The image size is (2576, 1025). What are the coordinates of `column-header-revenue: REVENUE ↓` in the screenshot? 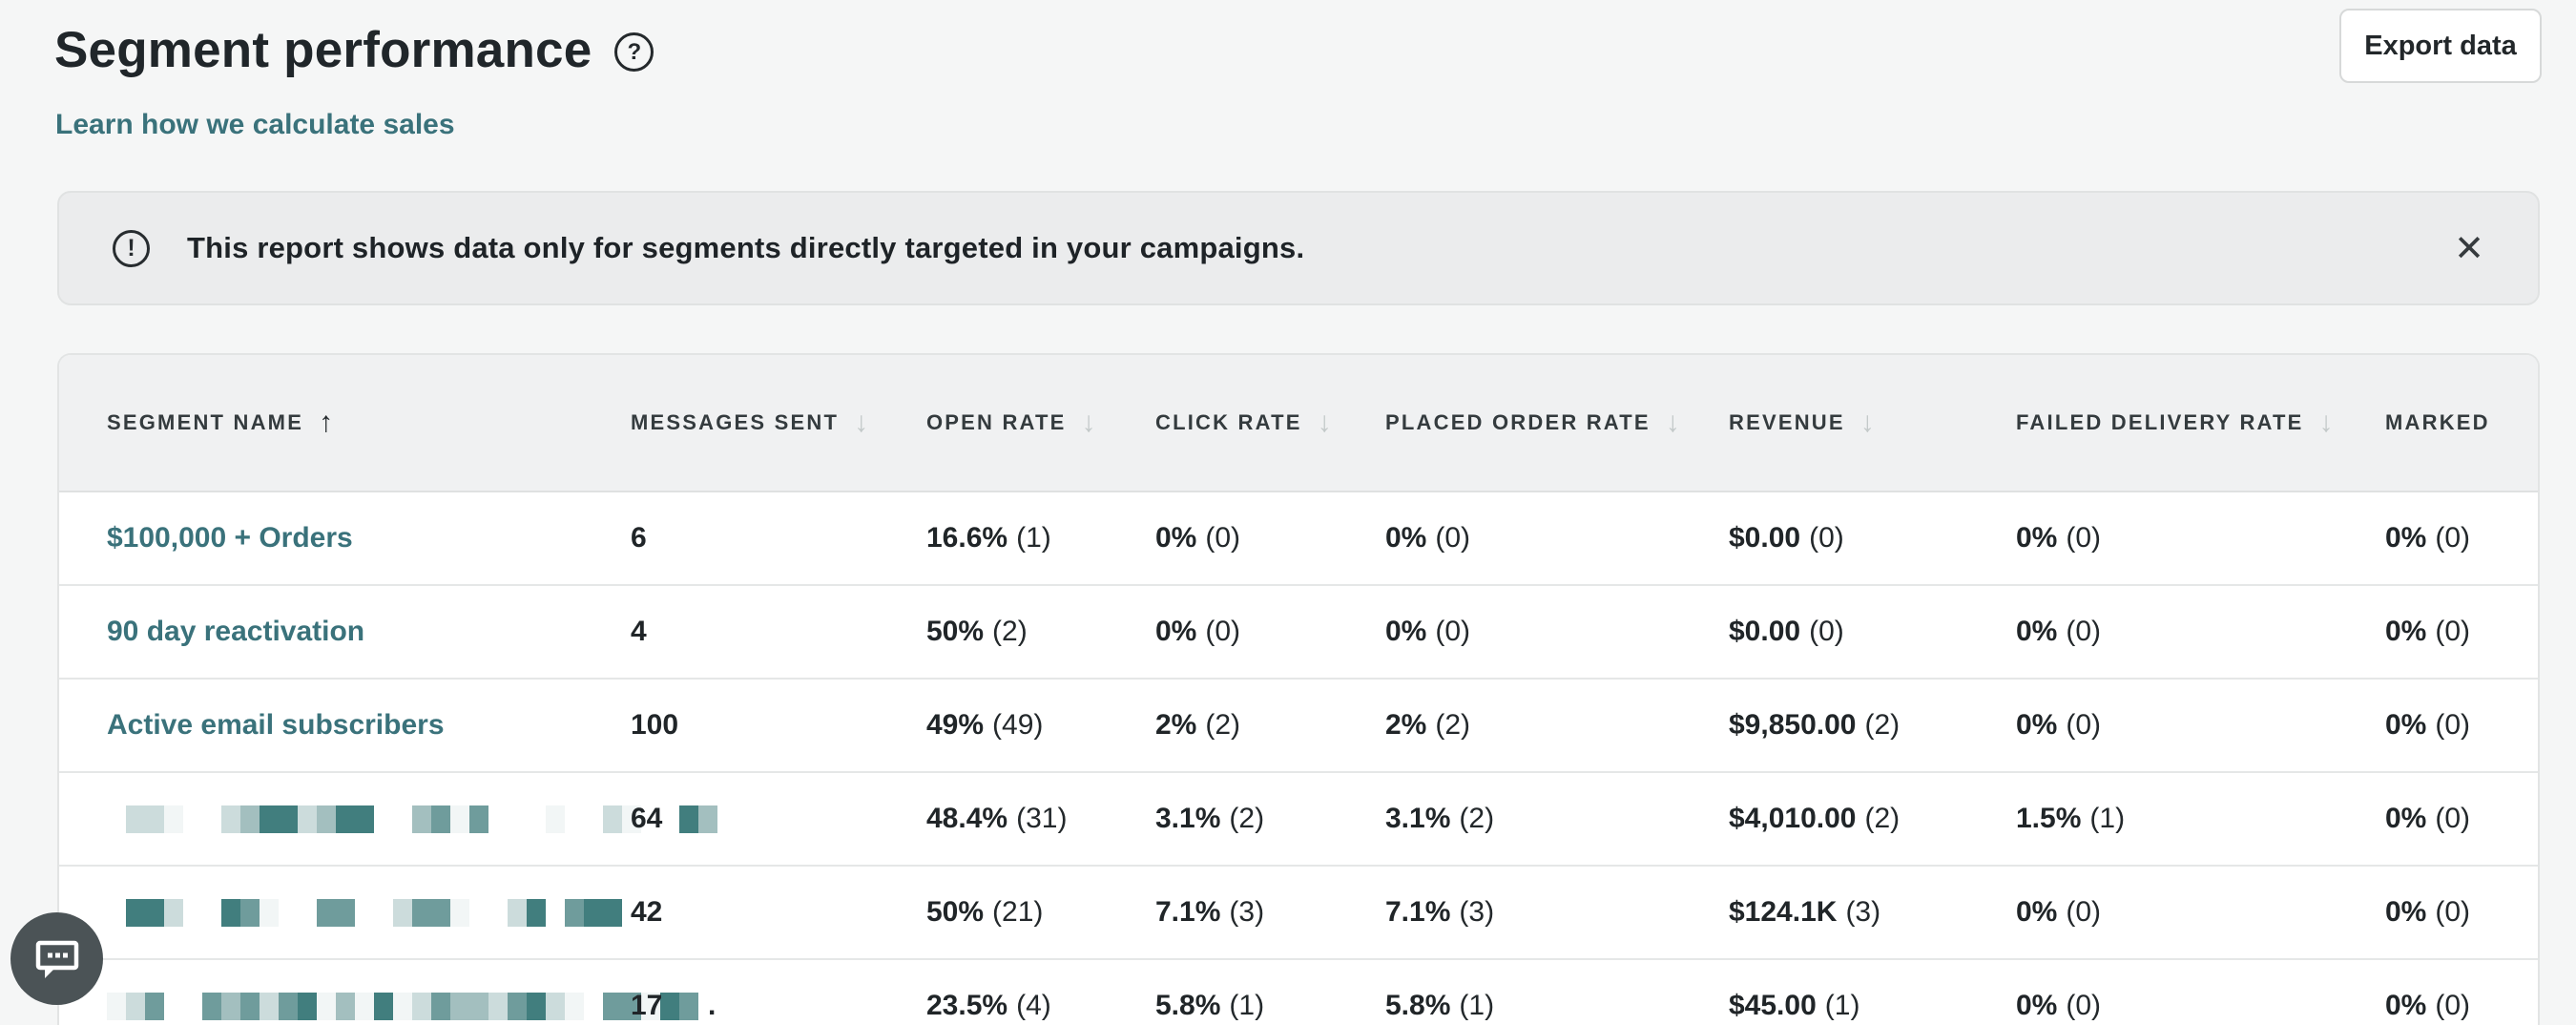 It's located at (1872, 422).